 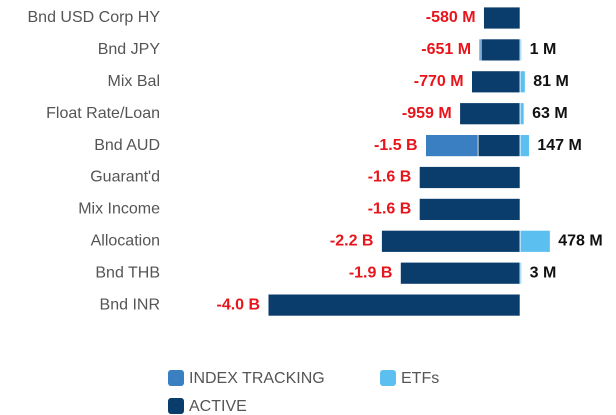 I want to click on positive-total-label: 81 M, so click(x=551, y=81).